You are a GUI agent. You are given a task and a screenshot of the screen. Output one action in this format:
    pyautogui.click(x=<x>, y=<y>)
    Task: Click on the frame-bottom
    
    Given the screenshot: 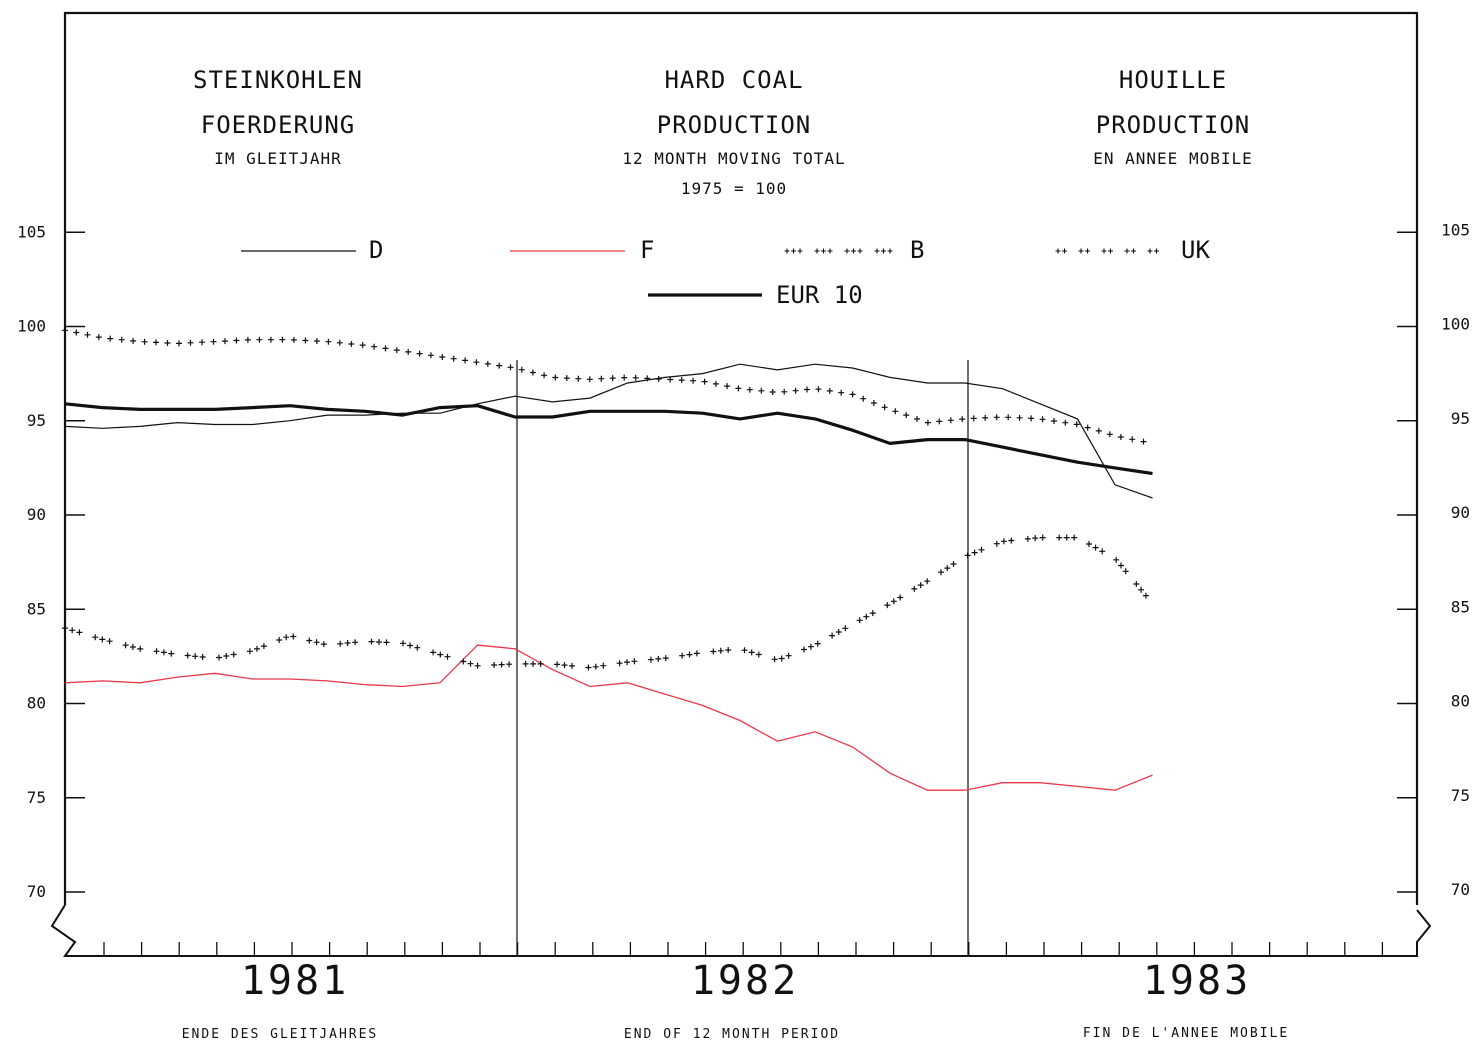 What is the action you would take?
    pyautogui.click(x=741, y=930)
    